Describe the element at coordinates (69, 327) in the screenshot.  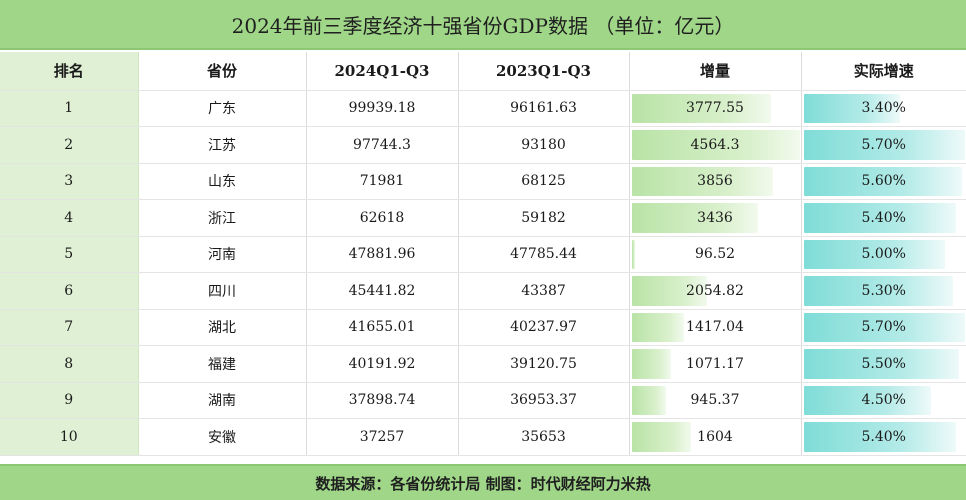
I see `rank-cell: 7` at that location.